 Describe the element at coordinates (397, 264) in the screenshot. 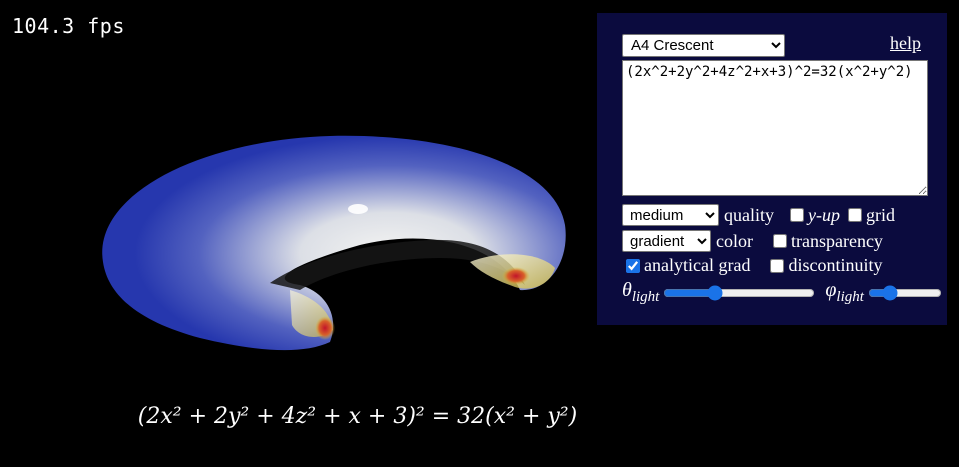

I see `surface-inner-rim` at that location.